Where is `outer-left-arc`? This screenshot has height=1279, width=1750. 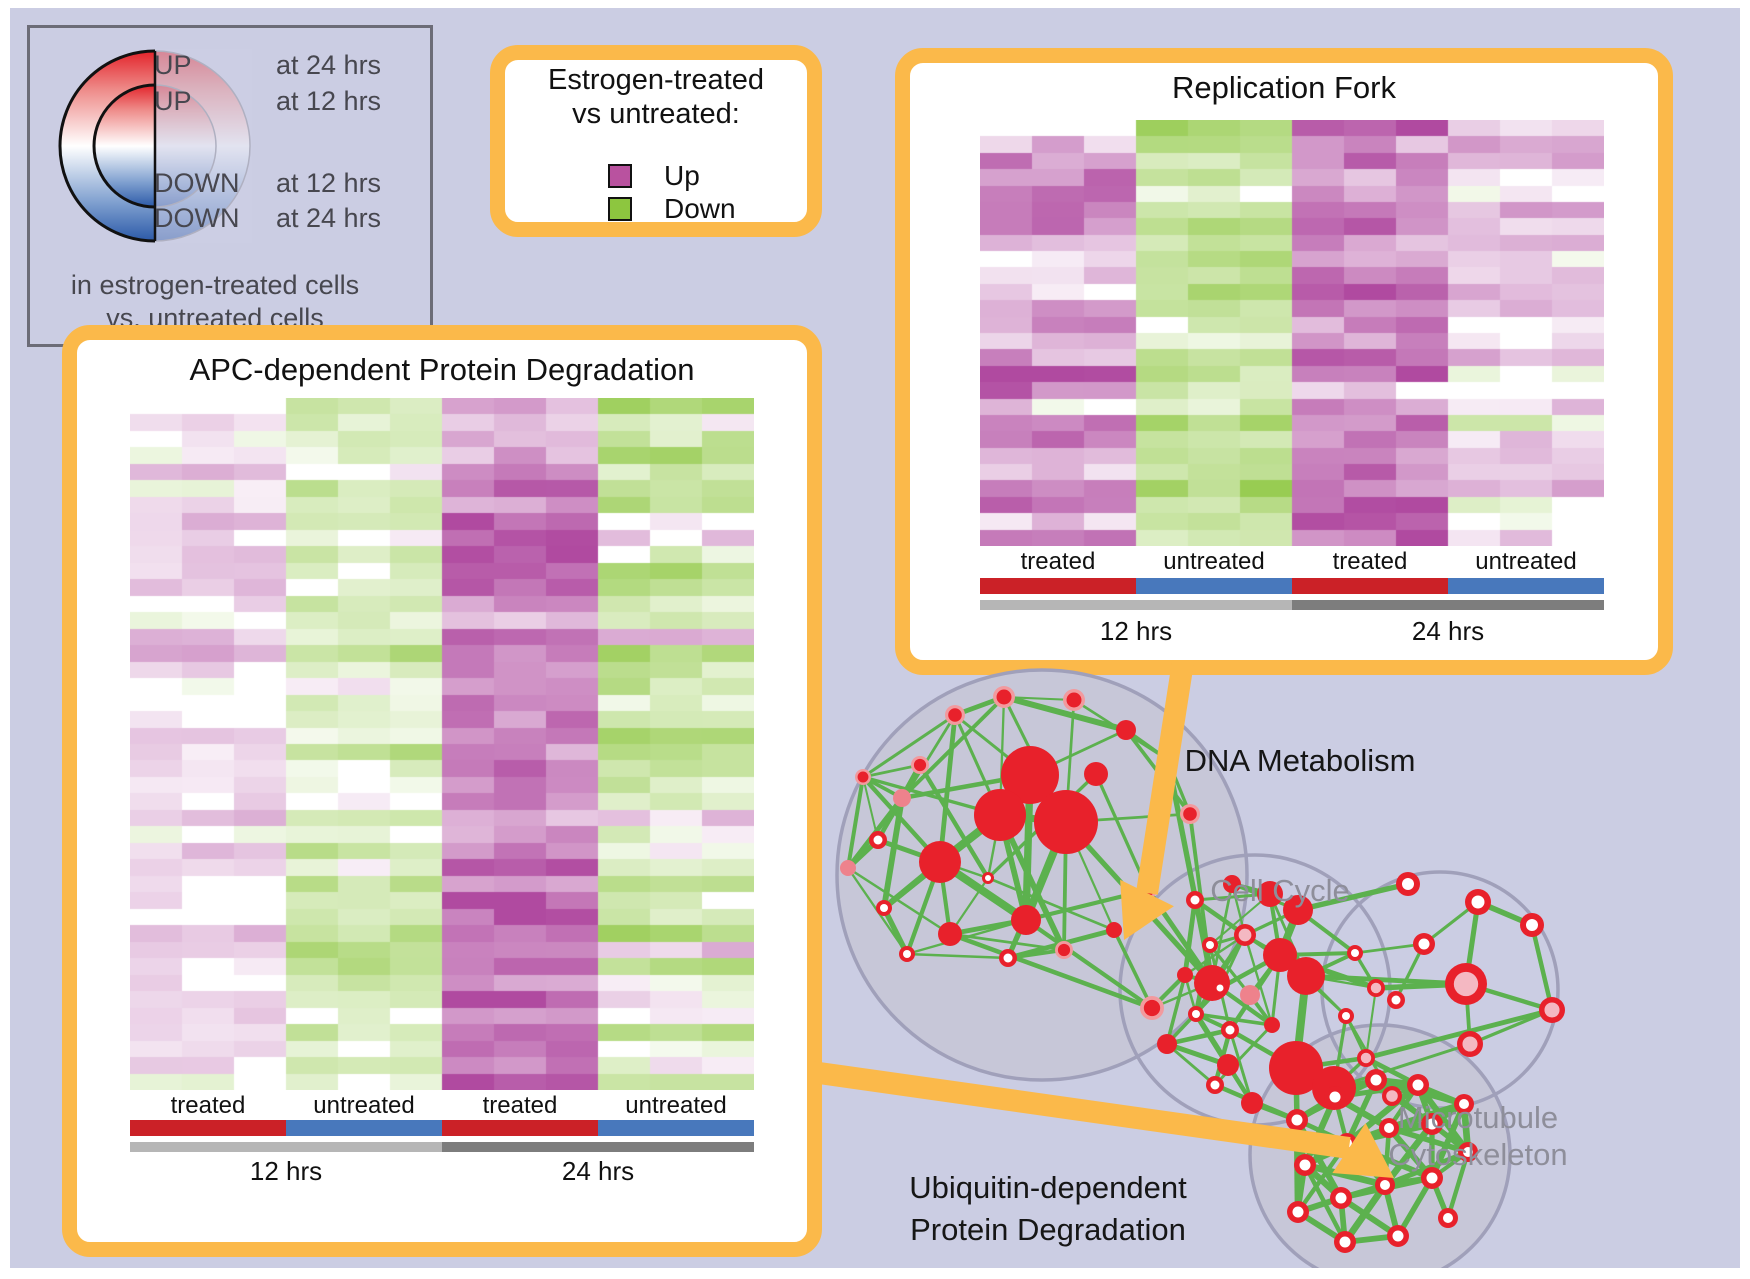
outer-left-arc is located at coordinates (107, 146).